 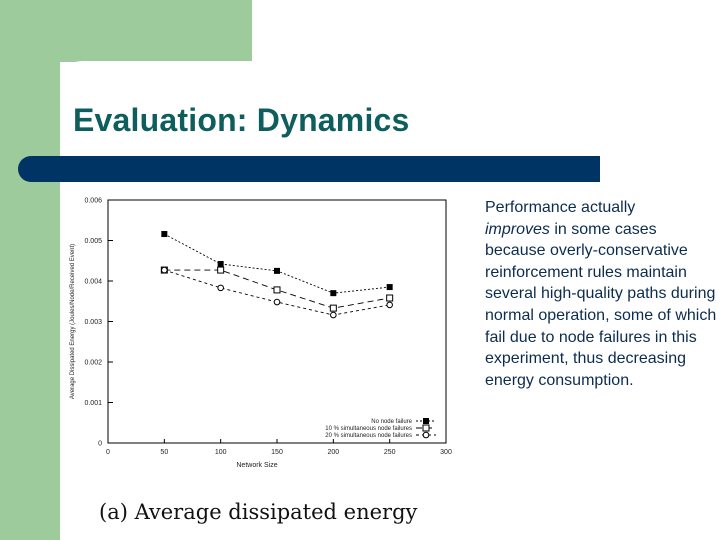 I want to click on figure-caption: (a) Average dissipated energy, so click(x=258, y=512).